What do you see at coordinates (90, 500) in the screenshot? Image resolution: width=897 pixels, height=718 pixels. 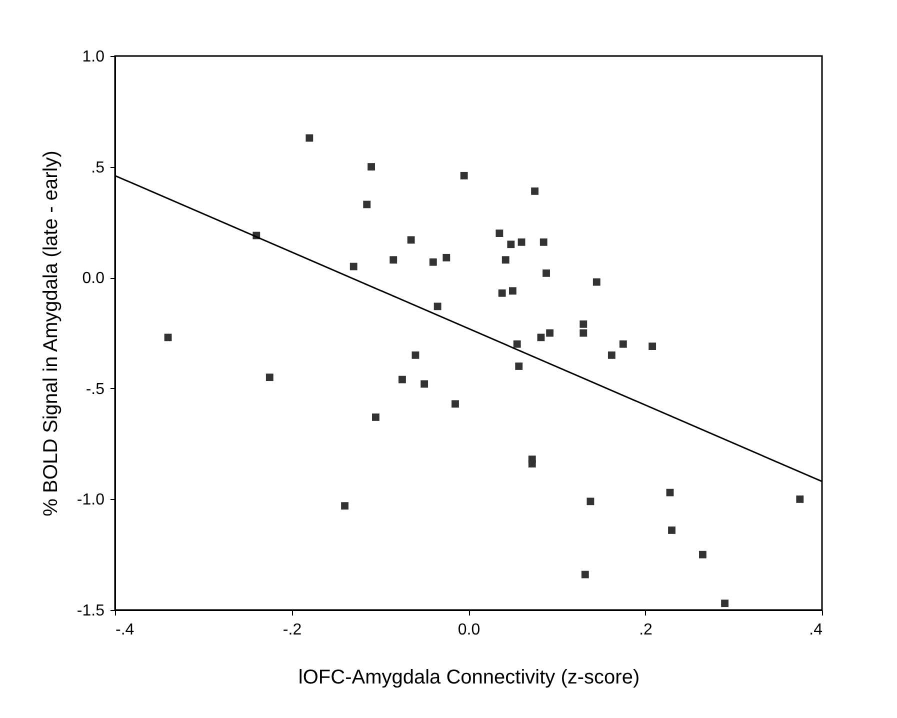 I see `y-tick-label: -1.0` at bounding box center [90, 500].